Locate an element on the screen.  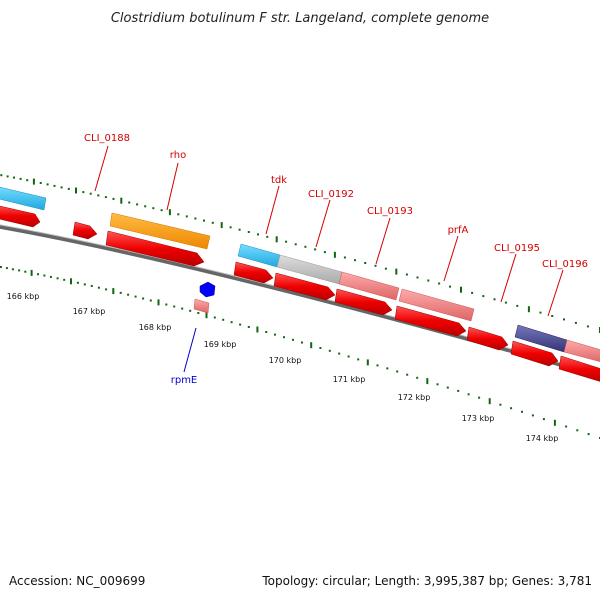
feature-rpme-pink is located at coordinates (201, 306).